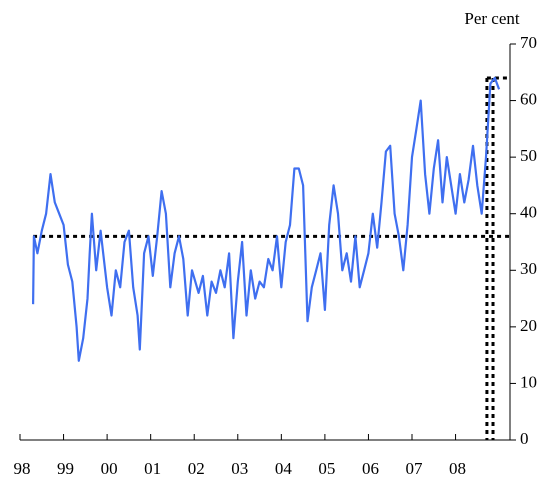  Describe the element at coordinates (239, 468) in the screenshot. I see `x-tick-label: 03` at that location.